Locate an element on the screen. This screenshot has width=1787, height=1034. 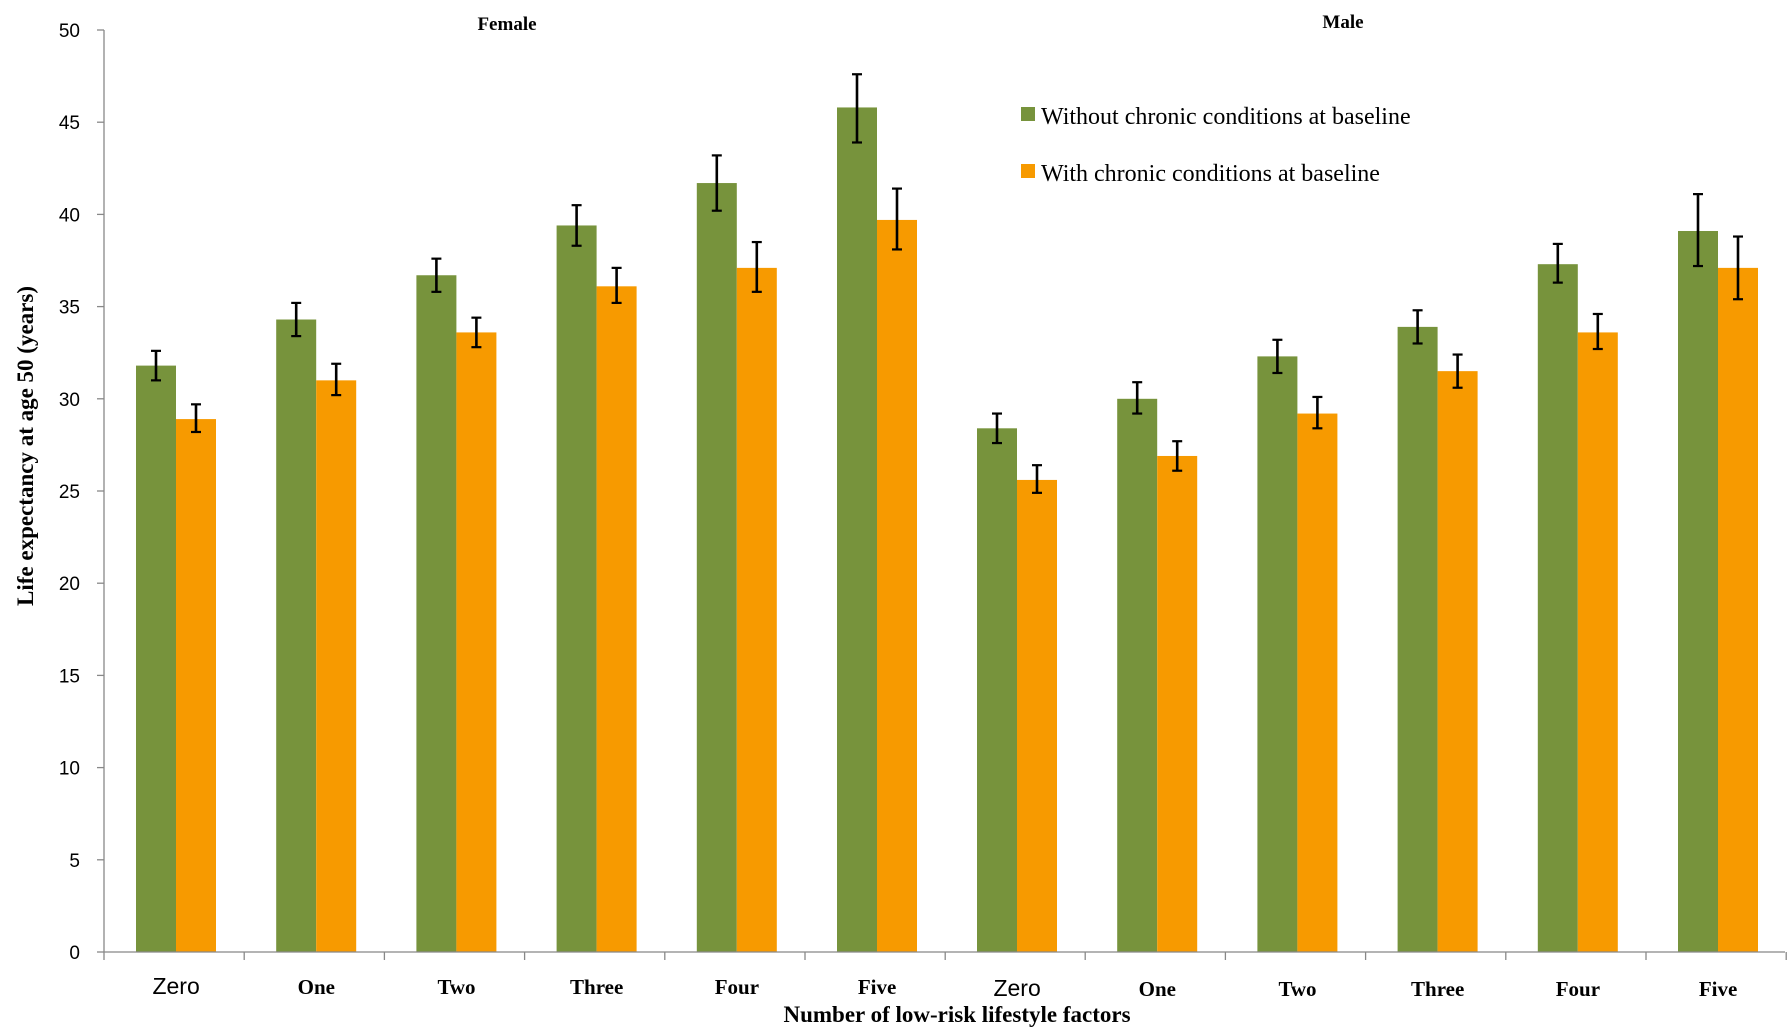
y-tick-label: 45 is located at coordinates (69, 123).